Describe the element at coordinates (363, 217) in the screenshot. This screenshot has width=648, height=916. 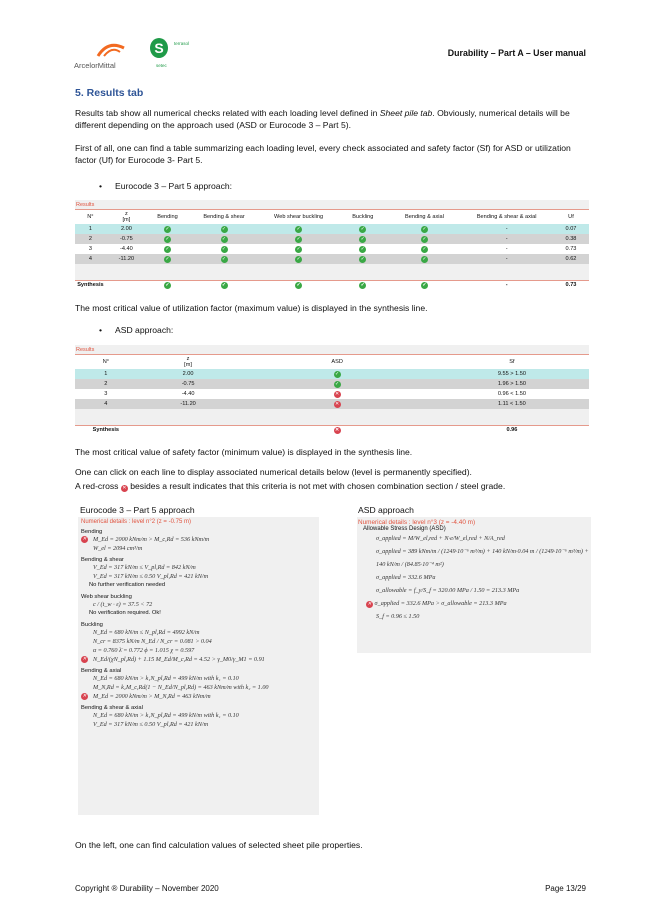
I see `column-header: Buckling` at that location.